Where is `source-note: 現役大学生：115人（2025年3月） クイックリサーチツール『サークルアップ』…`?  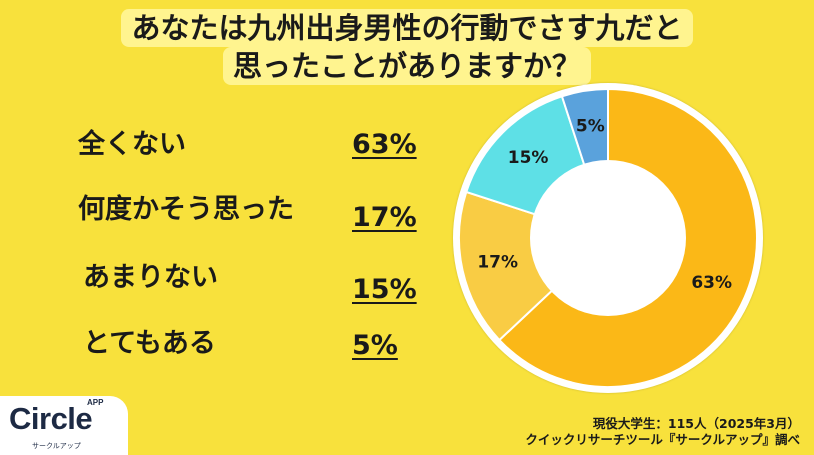 source-note: 現役大学生：115人（2025年3月） クイックリサーチツール『サークルアップ』… is located at coordinates (662, 432).